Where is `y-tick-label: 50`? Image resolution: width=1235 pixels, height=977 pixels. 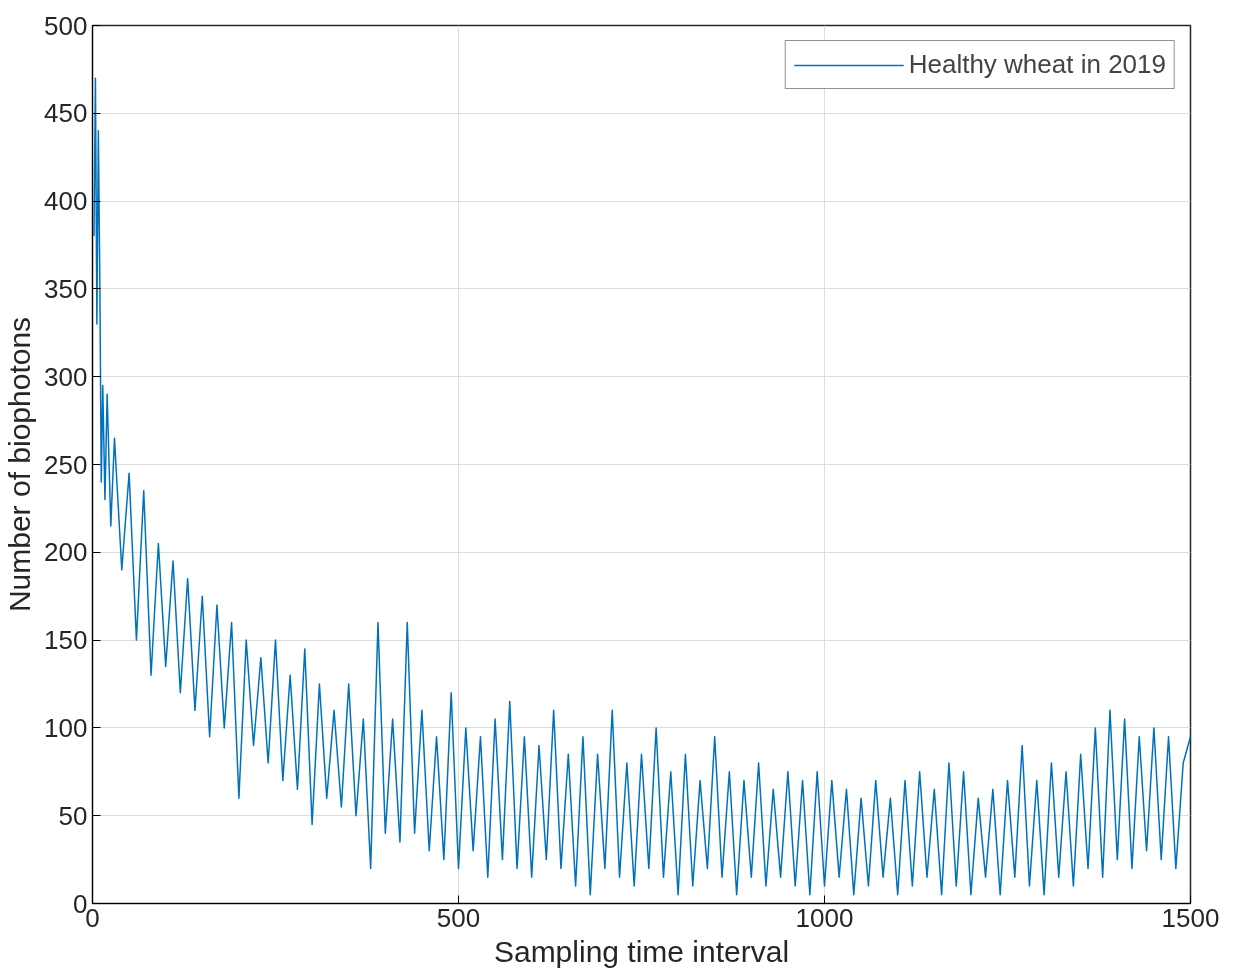 y-tick-label: 50 is located at coordinates (73, 815).